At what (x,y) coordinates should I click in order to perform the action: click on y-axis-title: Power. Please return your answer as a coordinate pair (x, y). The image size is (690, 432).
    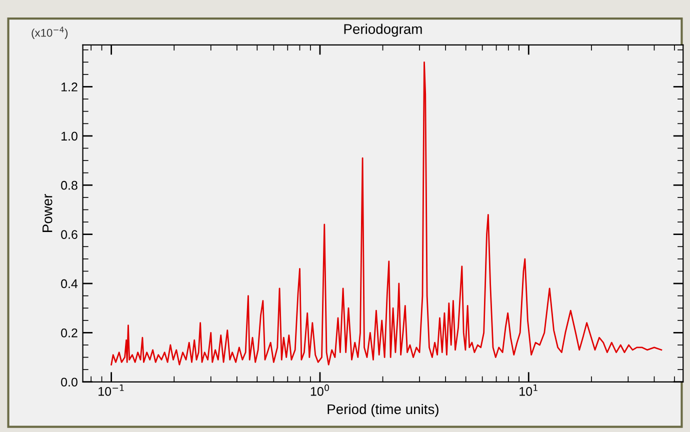
    Looking at the image, I should click on (47, 213).